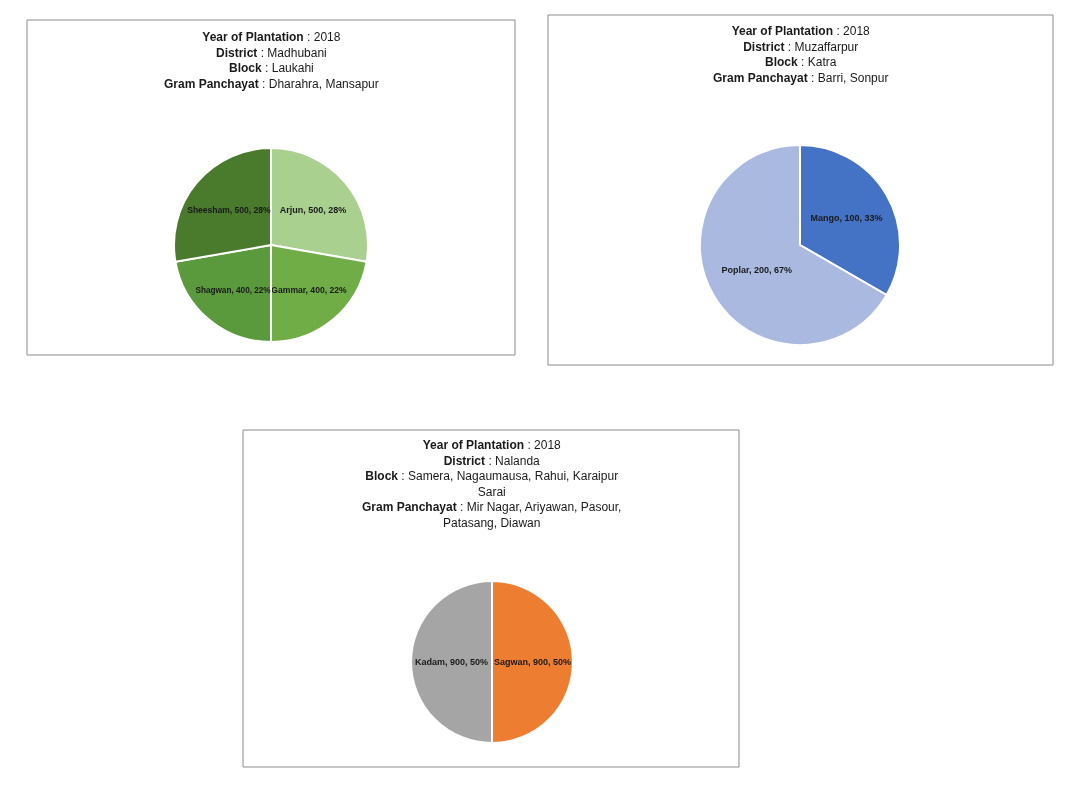 This screenshot has height=800, width=1089. I want to click on slice-label: Mango, 100, 33%, so click(846, 218).